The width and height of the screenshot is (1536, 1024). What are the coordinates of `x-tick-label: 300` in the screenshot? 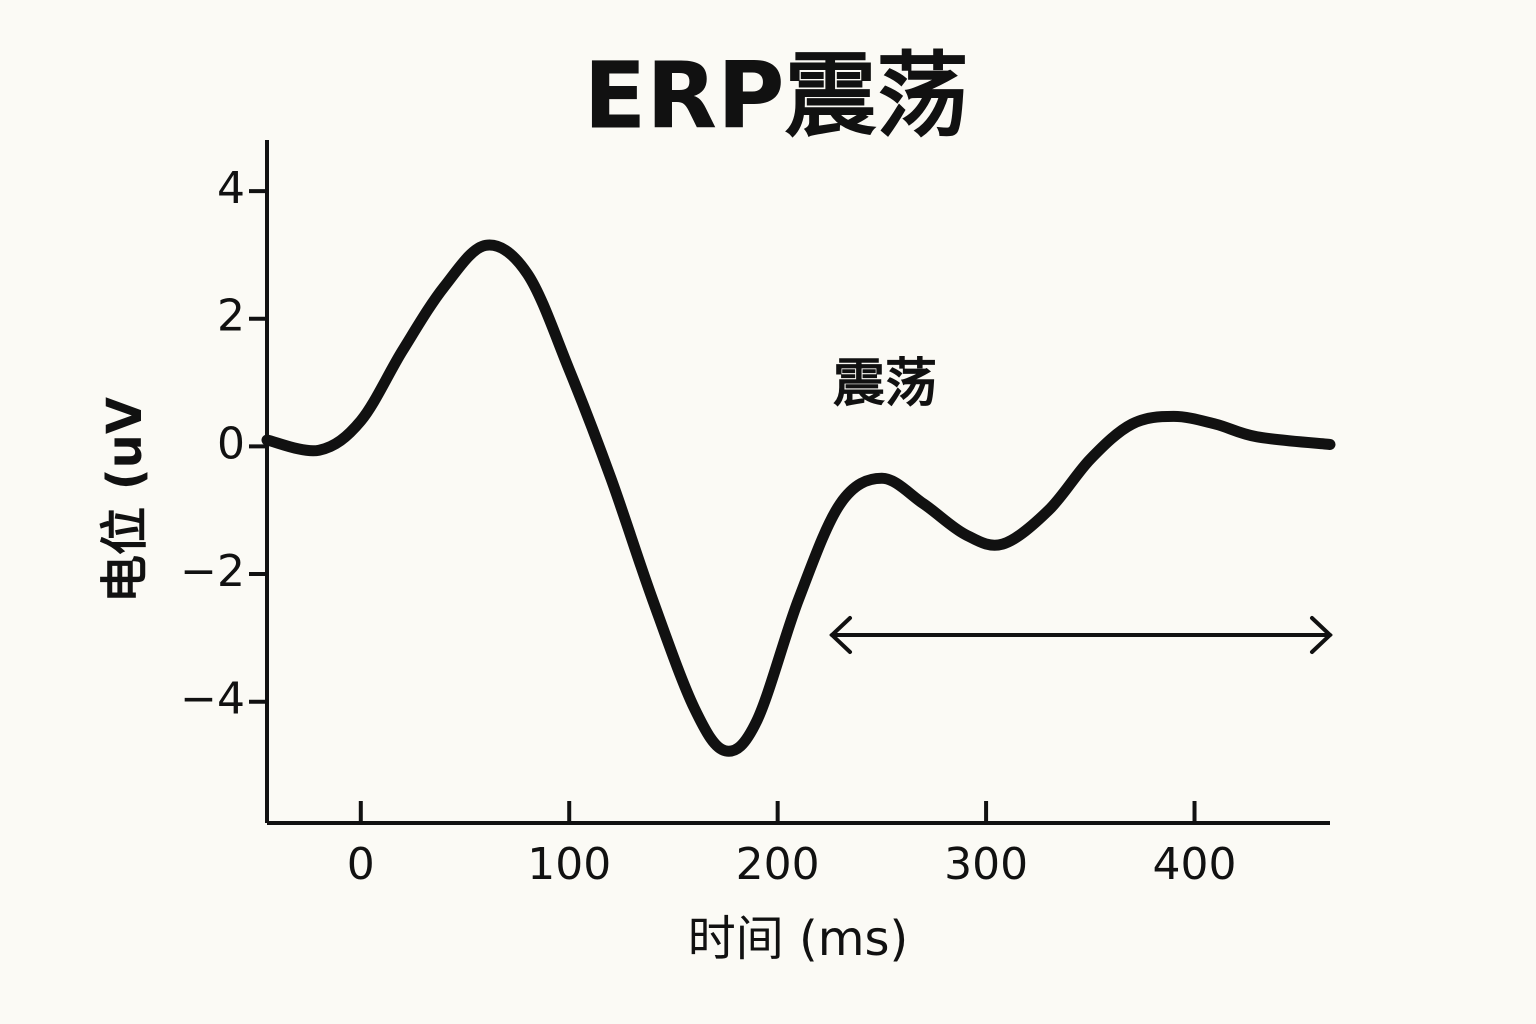 It's located at (986, 864).